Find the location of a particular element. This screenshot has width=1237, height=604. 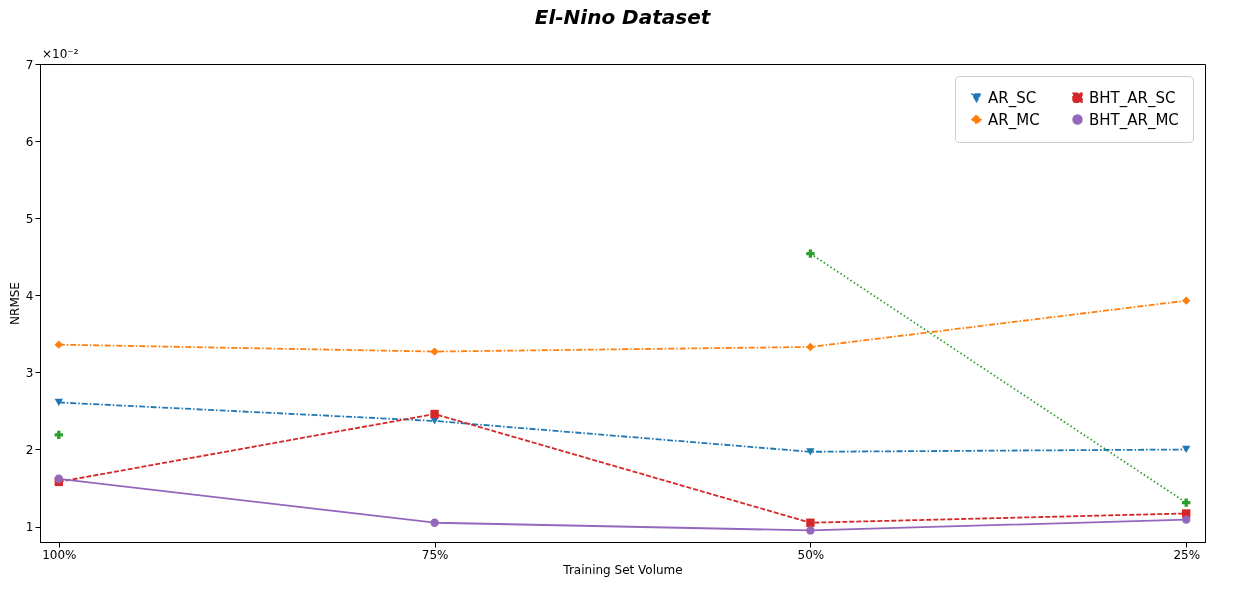

x-axis-title: Training Set Volume is located at coordinates (622, 569).